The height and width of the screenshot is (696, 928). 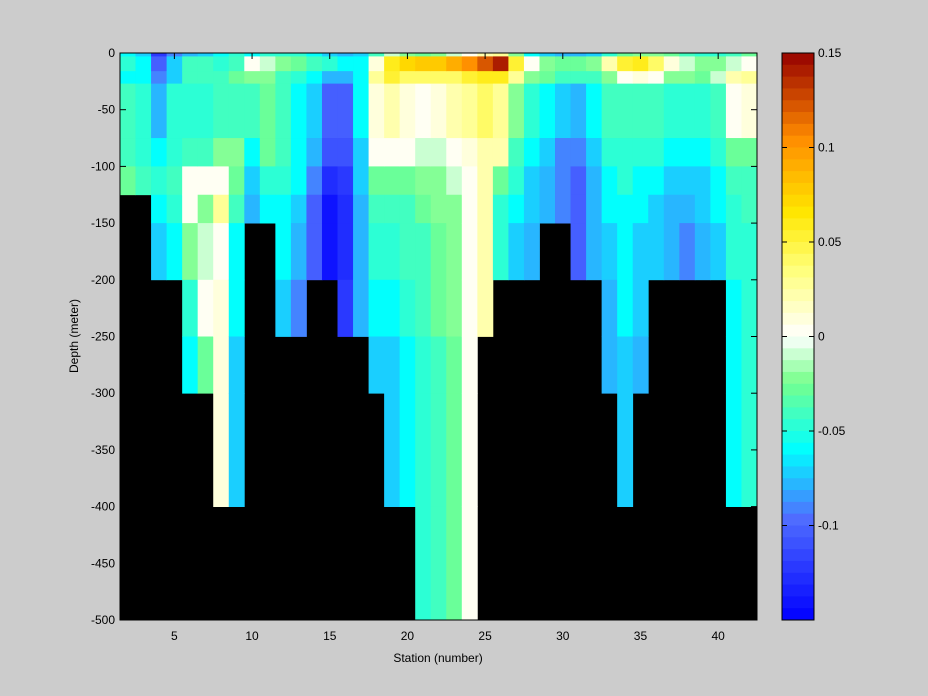 I want to click on x-tick-label: 20, so click(x=408, y=636).